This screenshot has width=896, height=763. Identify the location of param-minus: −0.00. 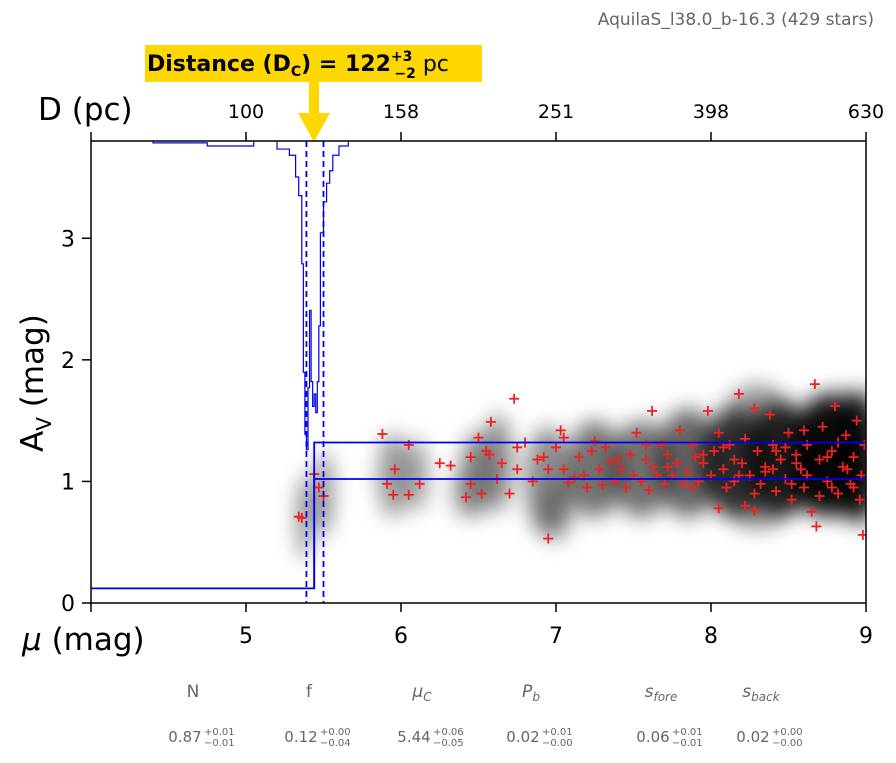
(557, 743).